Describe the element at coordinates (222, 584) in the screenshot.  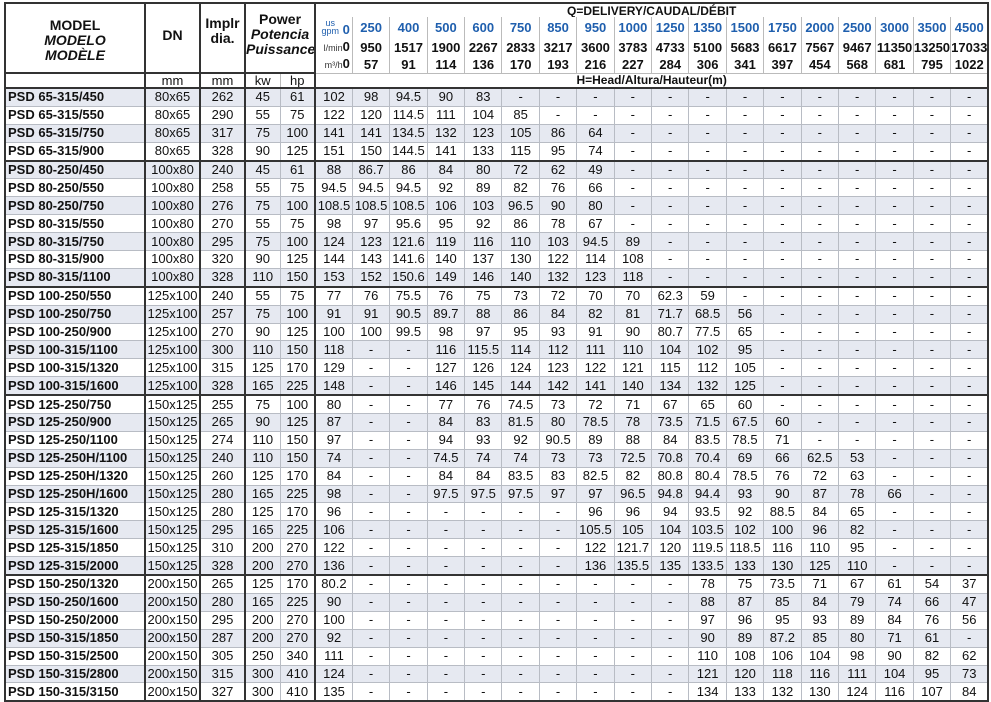
I see `impeller-cell: 265` at that location.